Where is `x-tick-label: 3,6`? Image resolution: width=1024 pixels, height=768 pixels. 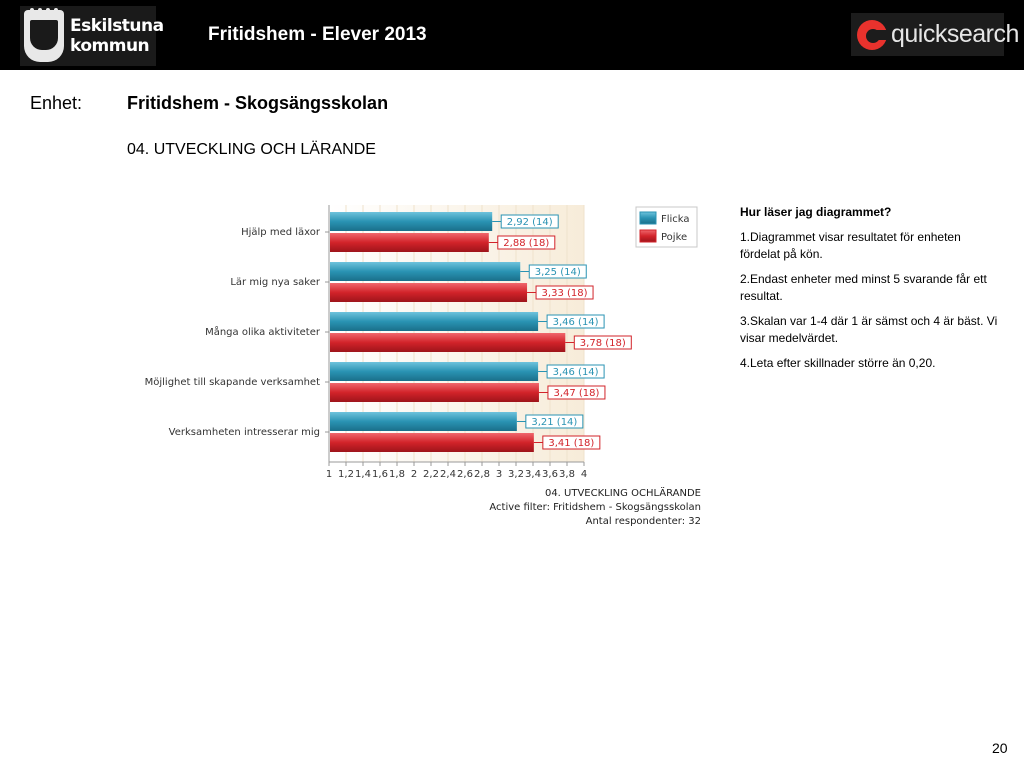 x-tick-label: 3,6 is located at coordinates (550, 474).